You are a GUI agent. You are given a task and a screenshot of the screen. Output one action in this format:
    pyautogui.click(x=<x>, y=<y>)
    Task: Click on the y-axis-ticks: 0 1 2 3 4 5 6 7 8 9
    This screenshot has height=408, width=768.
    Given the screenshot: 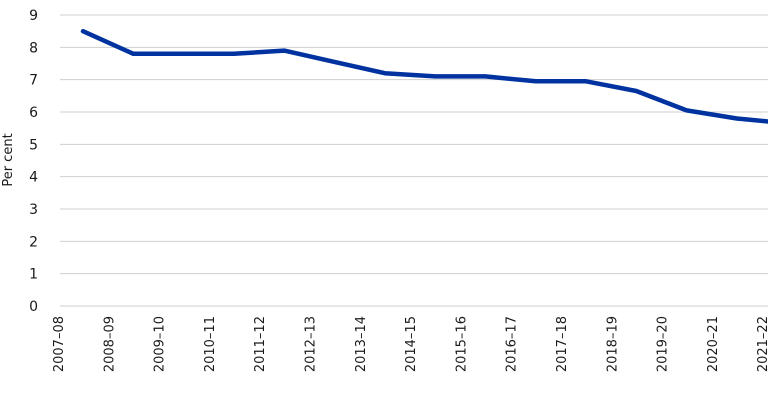 What is the action you would take?
    pyautogui.click(x=33, y=161)
    